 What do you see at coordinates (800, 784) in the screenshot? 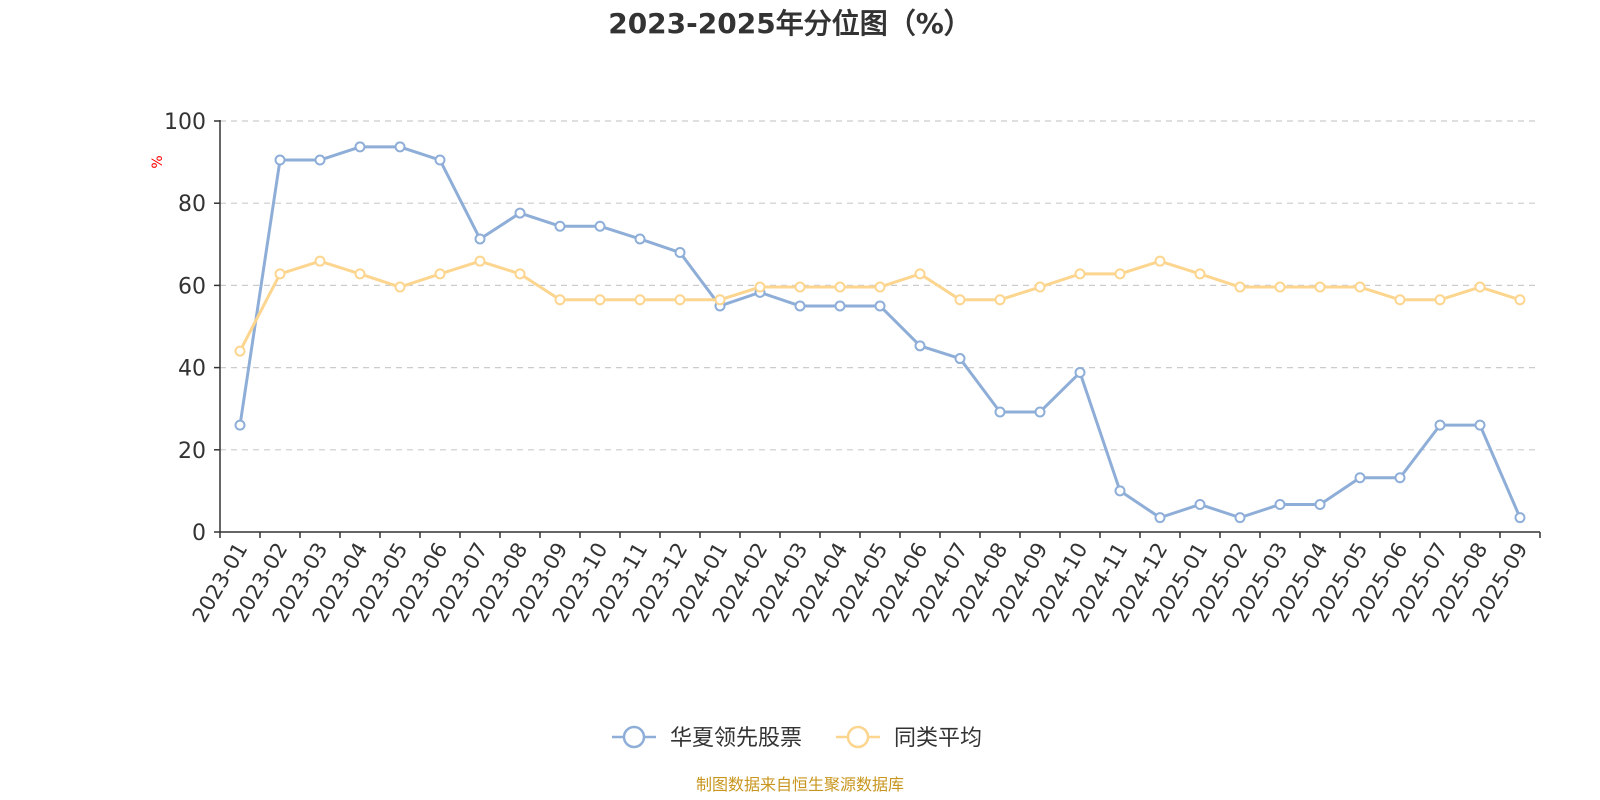
I see `data-source-note: 制图数据来自恒生聚源数据库` at bounding box center [800, 784].